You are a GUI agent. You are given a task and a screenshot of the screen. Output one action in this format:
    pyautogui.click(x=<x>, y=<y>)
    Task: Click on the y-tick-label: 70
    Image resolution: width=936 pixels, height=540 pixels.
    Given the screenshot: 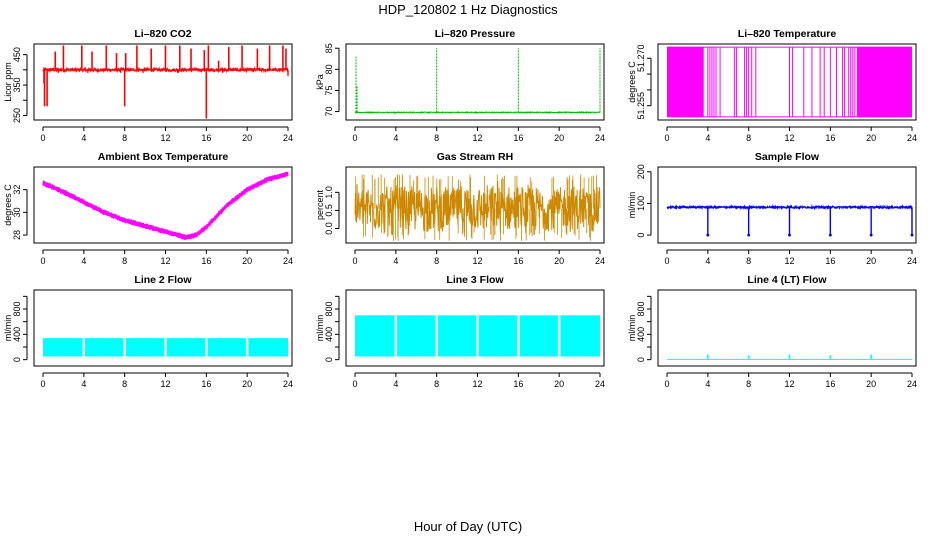 What is the action you would take?
    pyautogui.click(x=329, y=112)
    